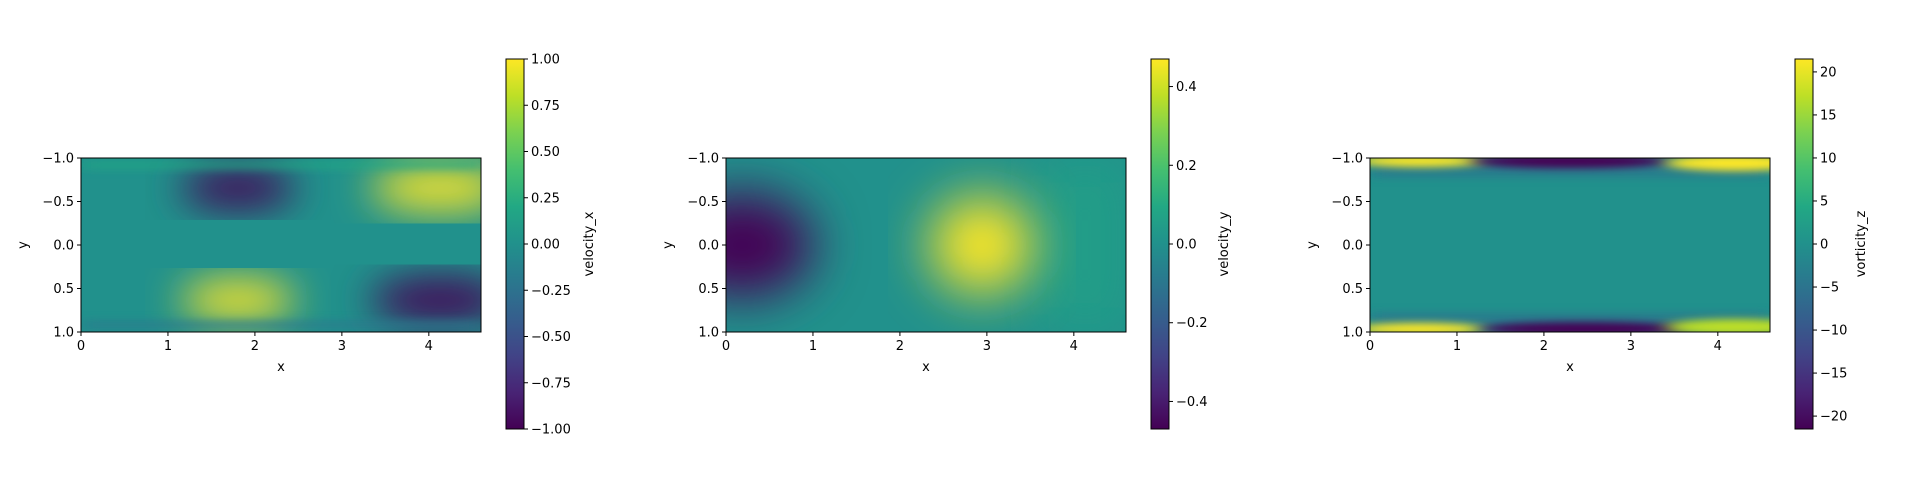 Image resolution: width=1920 pixels, height=480 pixels. I want to click on colorbar-tick-label: −0.50, so click(551, 337).